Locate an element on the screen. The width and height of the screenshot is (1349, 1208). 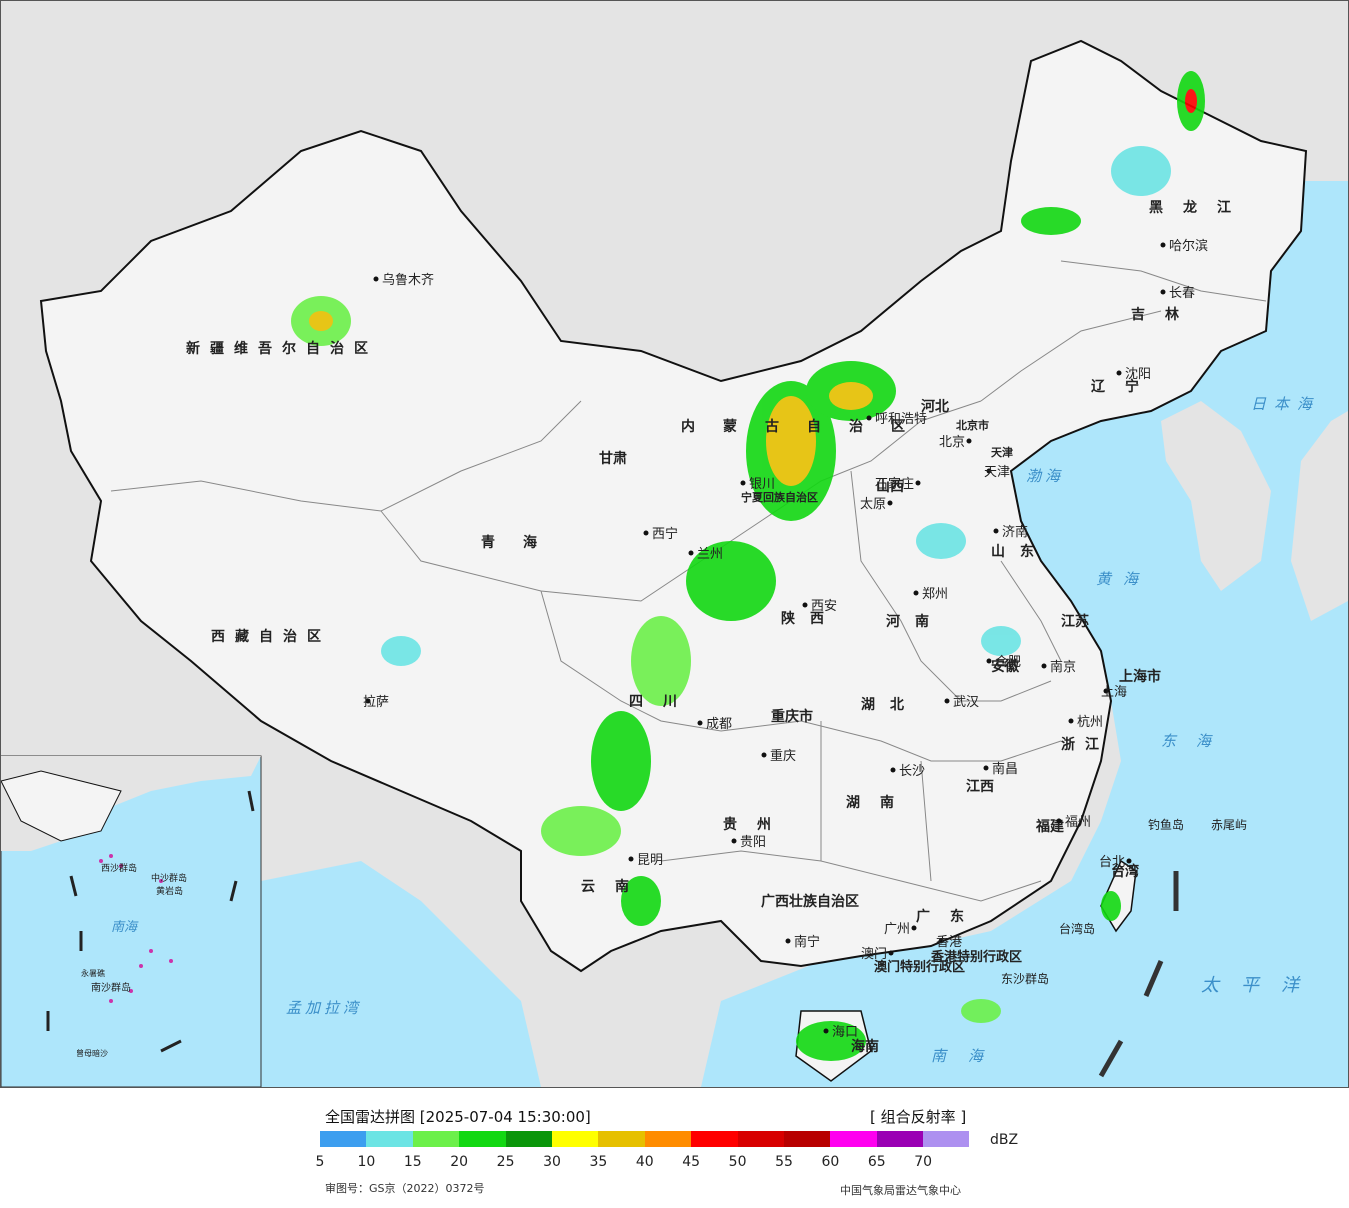
scale-tick-labels: 5 10 15 20 25 30 35 40 45 50 55 60 65 70 is located at coordinates (674, 1163).